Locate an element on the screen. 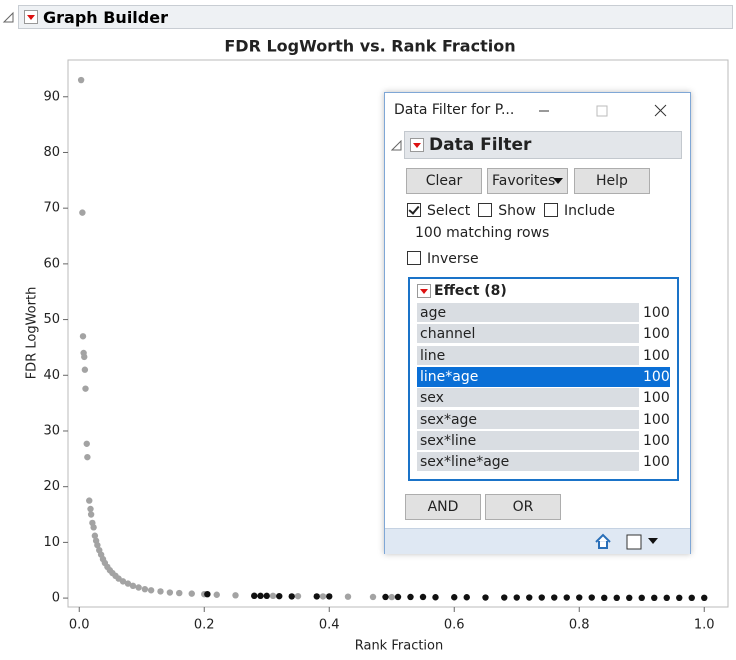  x-tick-label: 1.0 is located at coordinates (704, 625).